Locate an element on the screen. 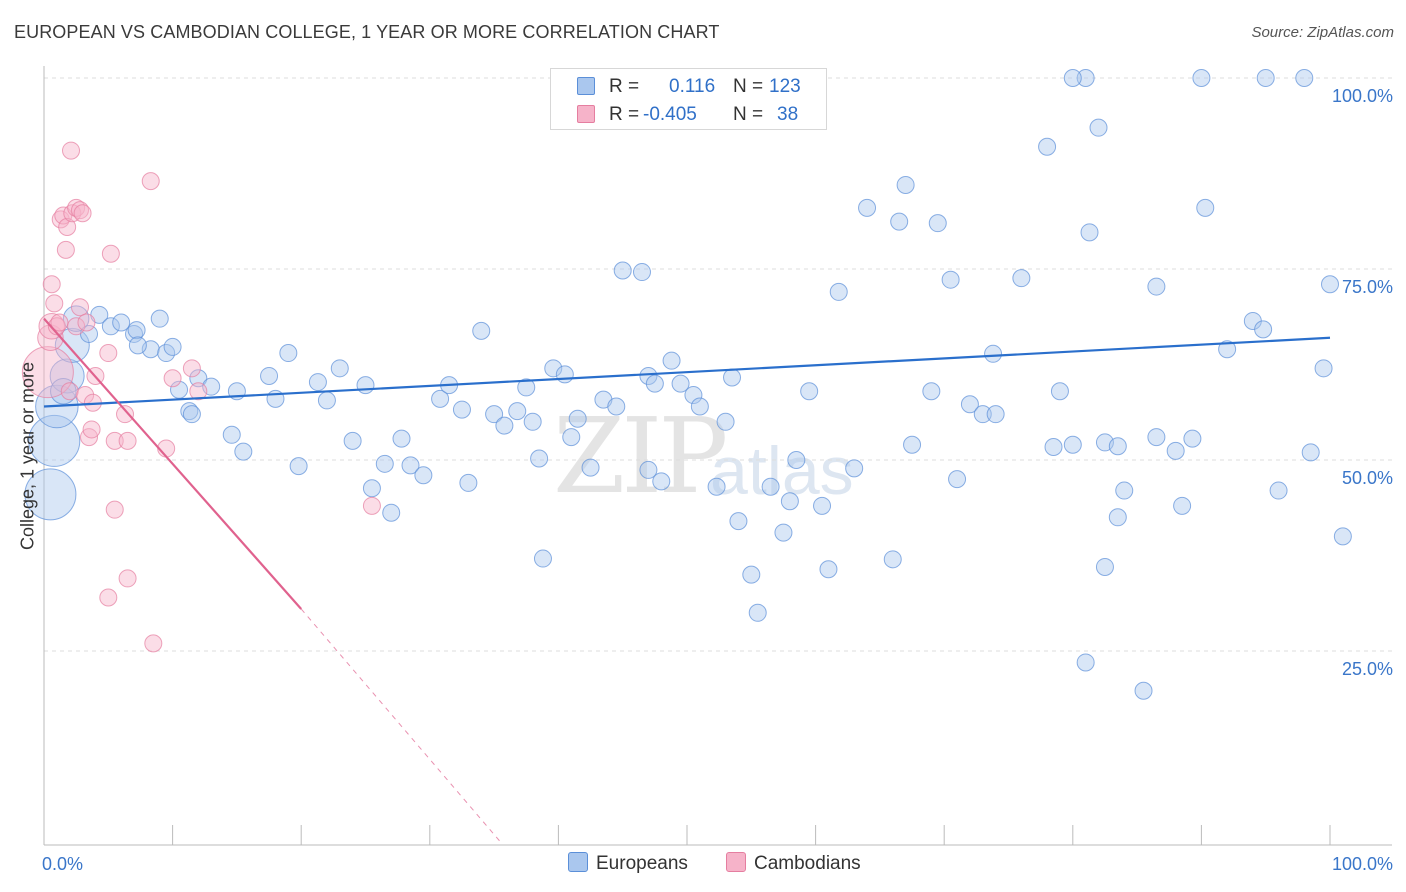 The width and height of the screenshot is (1406, 892). legend-r-label: R = is located at coordinates (624, 114).